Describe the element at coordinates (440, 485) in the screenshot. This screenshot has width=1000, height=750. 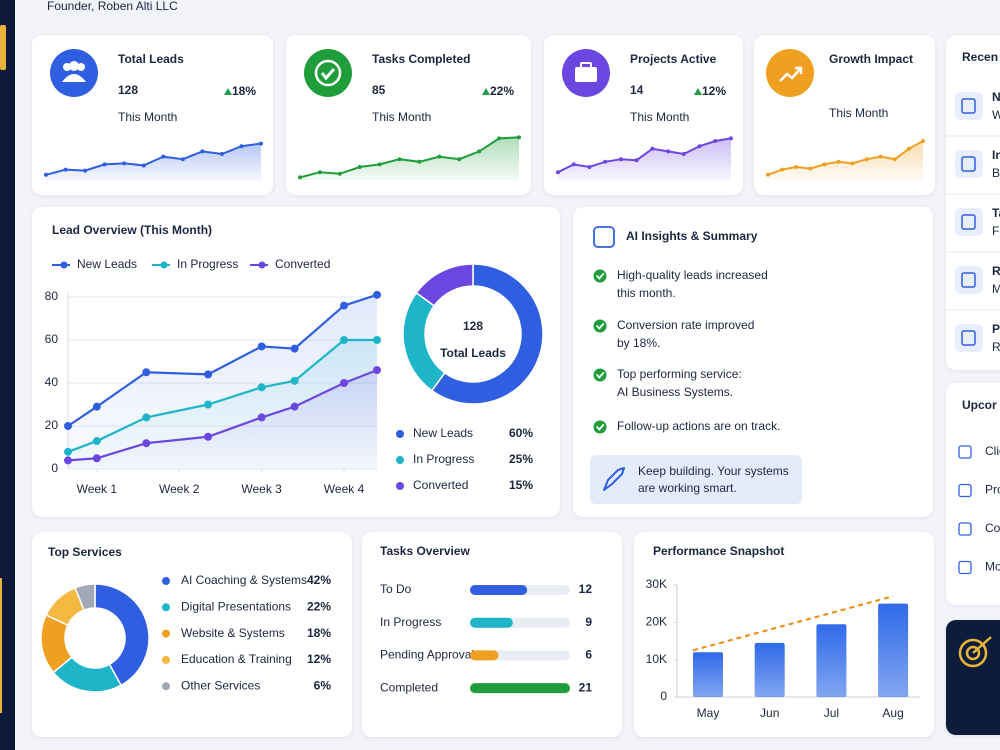
I see `legend-label: Converted` at that location.